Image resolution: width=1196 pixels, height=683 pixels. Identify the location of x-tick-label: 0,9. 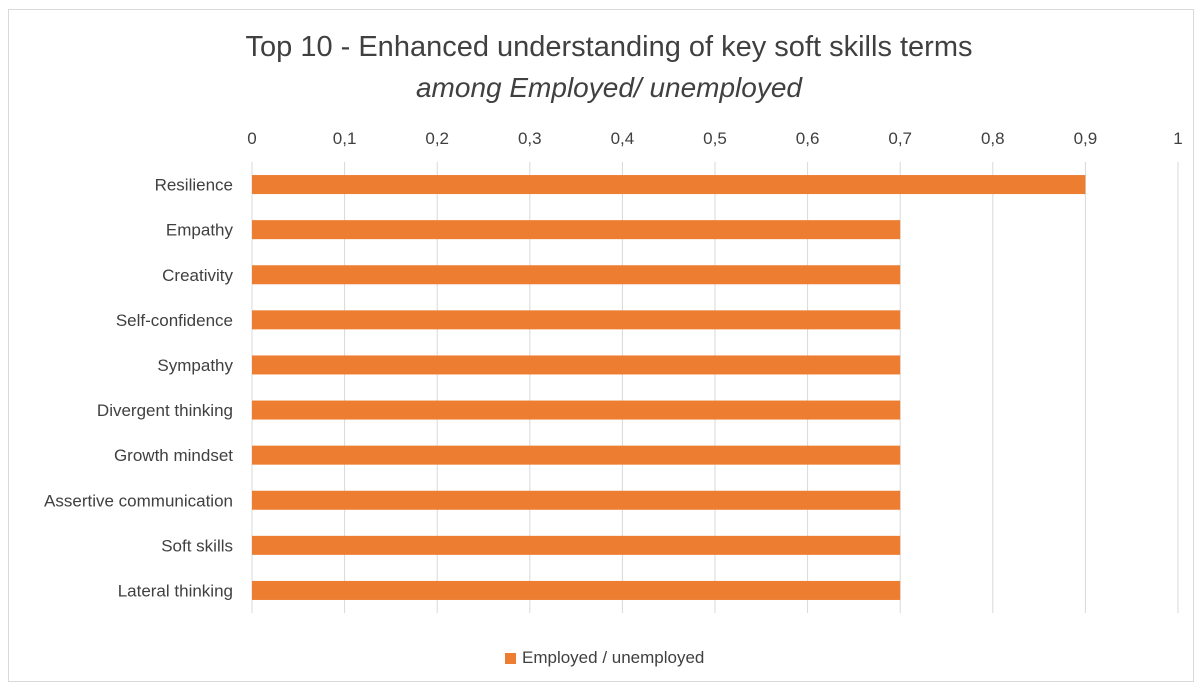
(1086, 138).